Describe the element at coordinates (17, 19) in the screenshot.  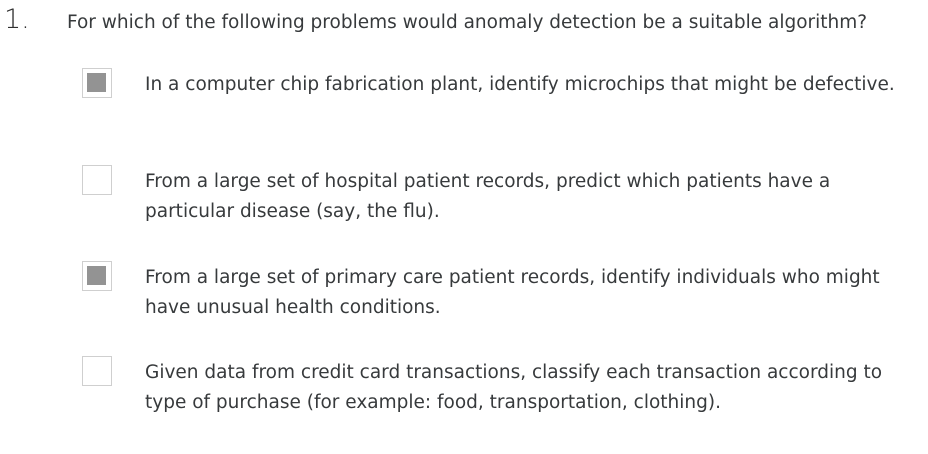
I see `question-number: 1.` at that location.